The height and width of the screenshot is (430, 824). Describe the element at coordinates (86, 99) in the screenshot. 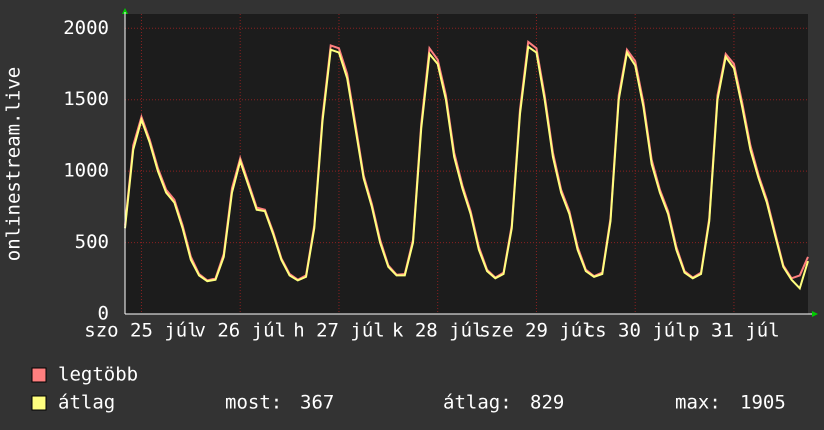

I see `y-tick-label: 1500` at that location.